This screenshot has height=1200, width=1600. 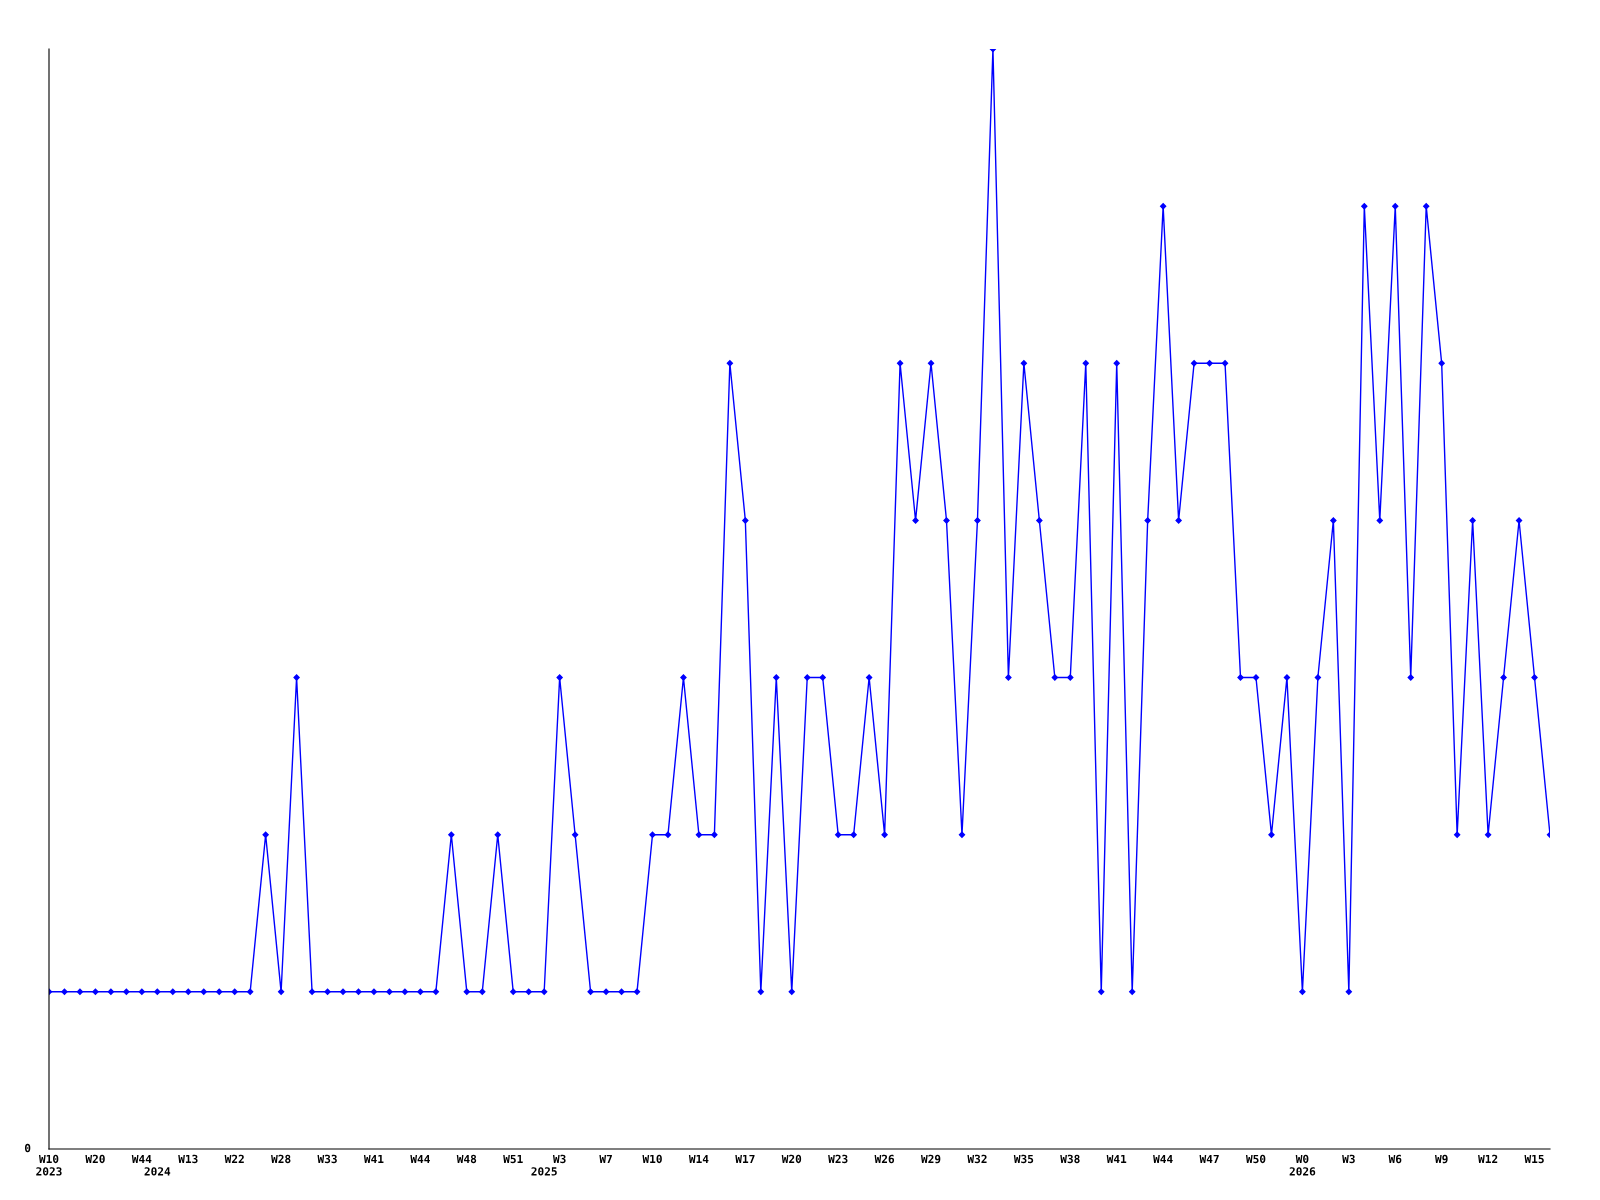 What do you see at coordinates (838, 1159) in the screenshot?
I see `x-tick-label: W23` at bounding box center [838, 1159].